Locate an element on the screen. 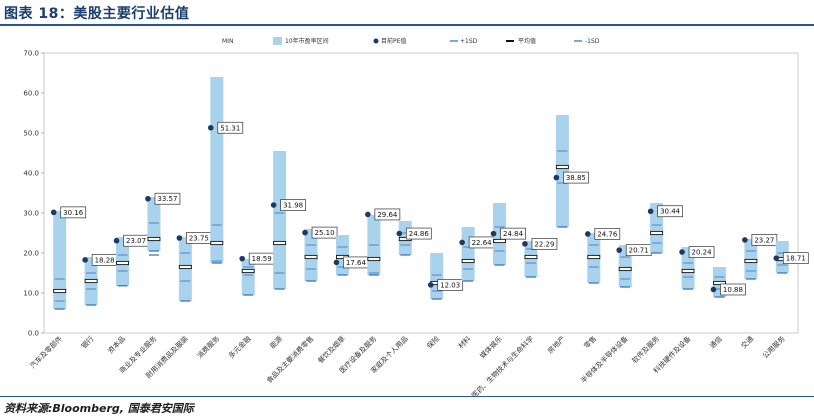 Image resolution: width=814 pixels, height=419 pixels. x-category-label: 交通 is located at coordinates (747, 342).